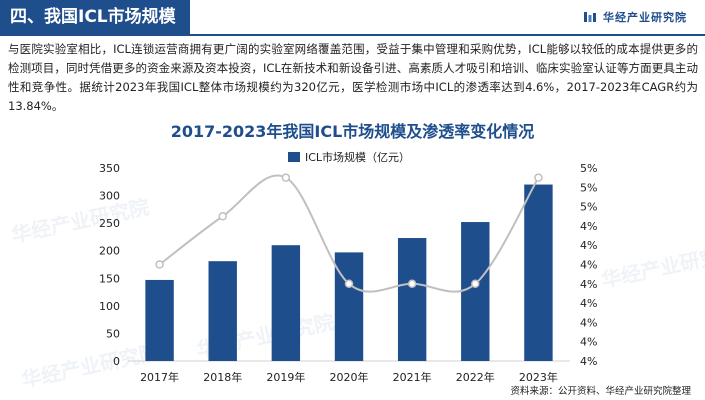 The height and width of the screenshot is (400, 705). Describe the element at coordinates (412, 377) in the screenshot. I see `x-axis-tick-label: 2021年` at that location.